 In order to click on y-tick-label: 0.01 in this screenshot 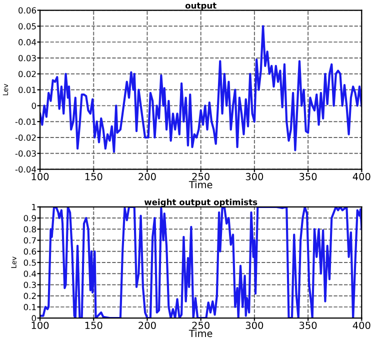, I will do `click(27, 90)`.